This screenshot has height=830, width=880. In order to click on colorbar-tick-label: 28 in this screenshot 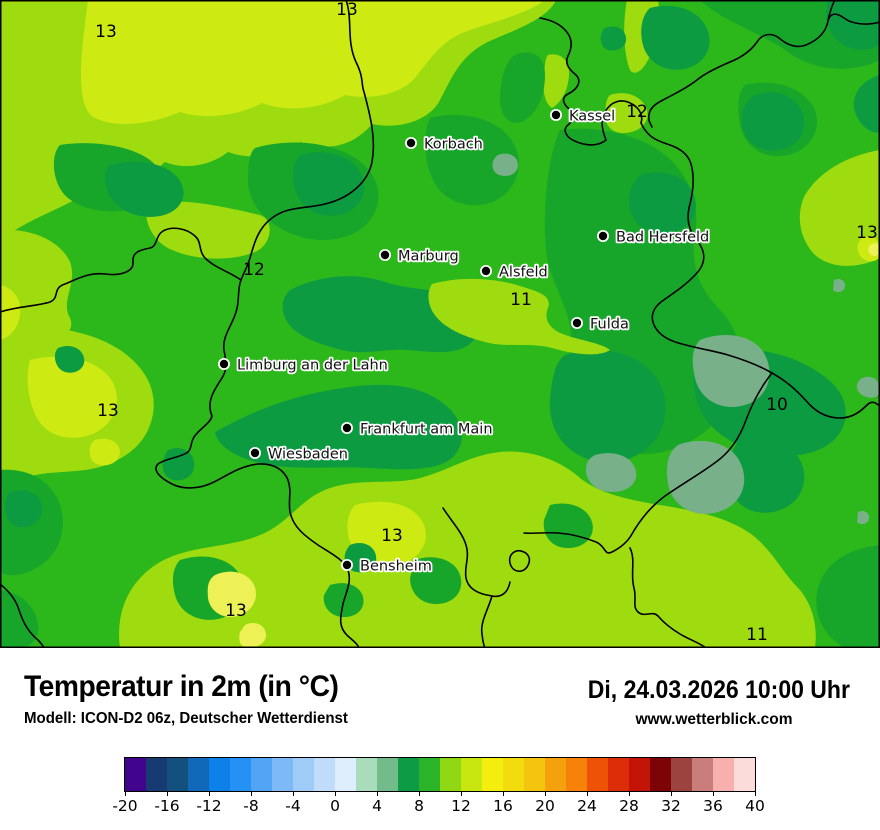, I will do `click(629, 806)`.